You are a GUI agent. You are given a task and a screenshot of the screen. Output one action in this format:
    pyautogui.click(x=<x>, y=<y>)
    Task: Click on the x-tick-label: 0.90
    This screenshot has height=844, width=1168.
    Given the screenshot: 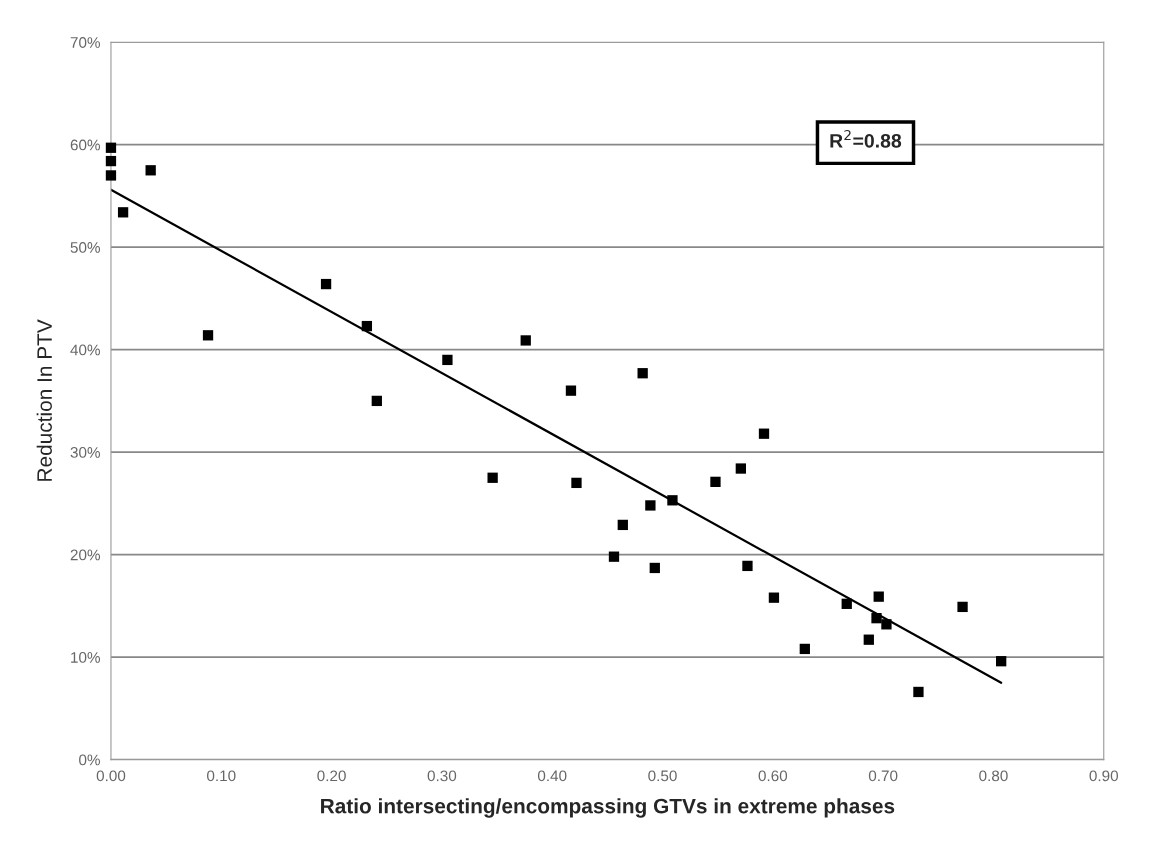 What is the action you would take?
    pyautogui.click(x=1104, y=776)
    